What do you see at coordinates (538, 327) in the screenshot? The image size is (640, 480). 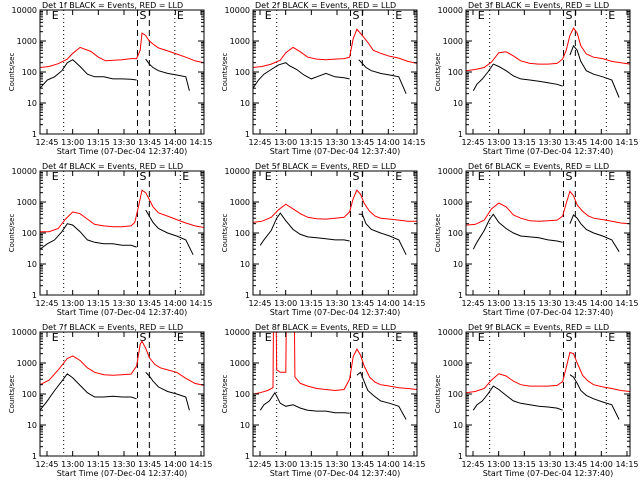 I see `panel-title: Det 9f BLACK = Events, RED = LLD` at bounding box center [538, 327].